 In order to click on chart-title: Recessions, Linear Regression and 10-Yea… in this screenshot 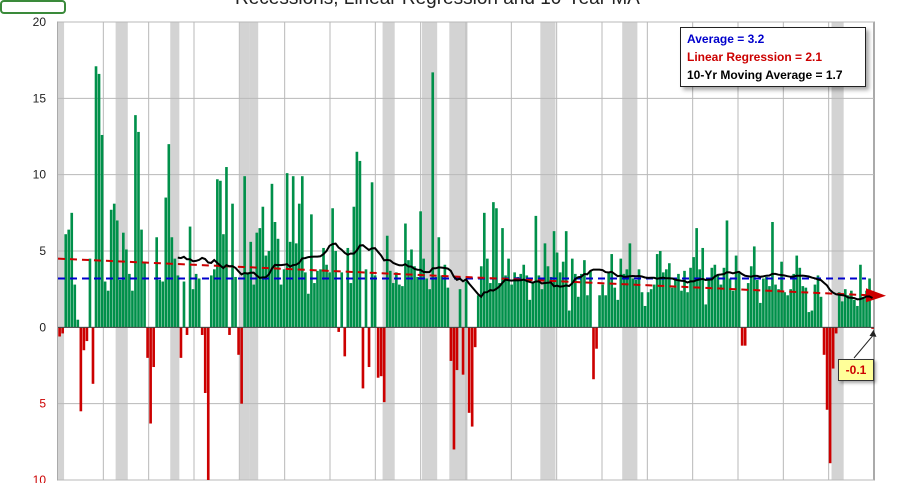, I will do `click(437, 5)`.